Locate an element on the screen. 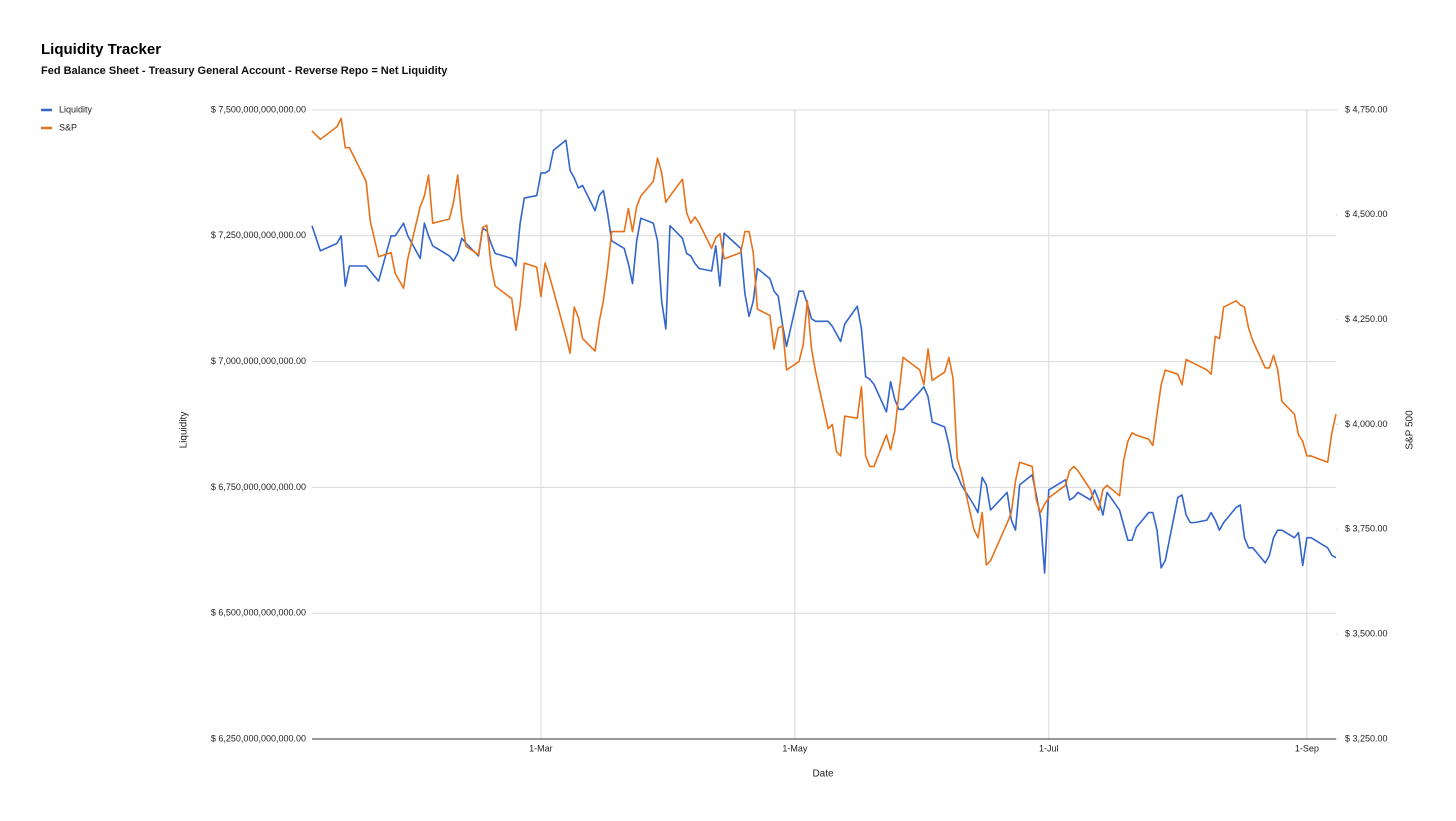 This screenshot has height=821, width=1456. x-tick-label: 1-Sep is located at coordinates (1307, 748).